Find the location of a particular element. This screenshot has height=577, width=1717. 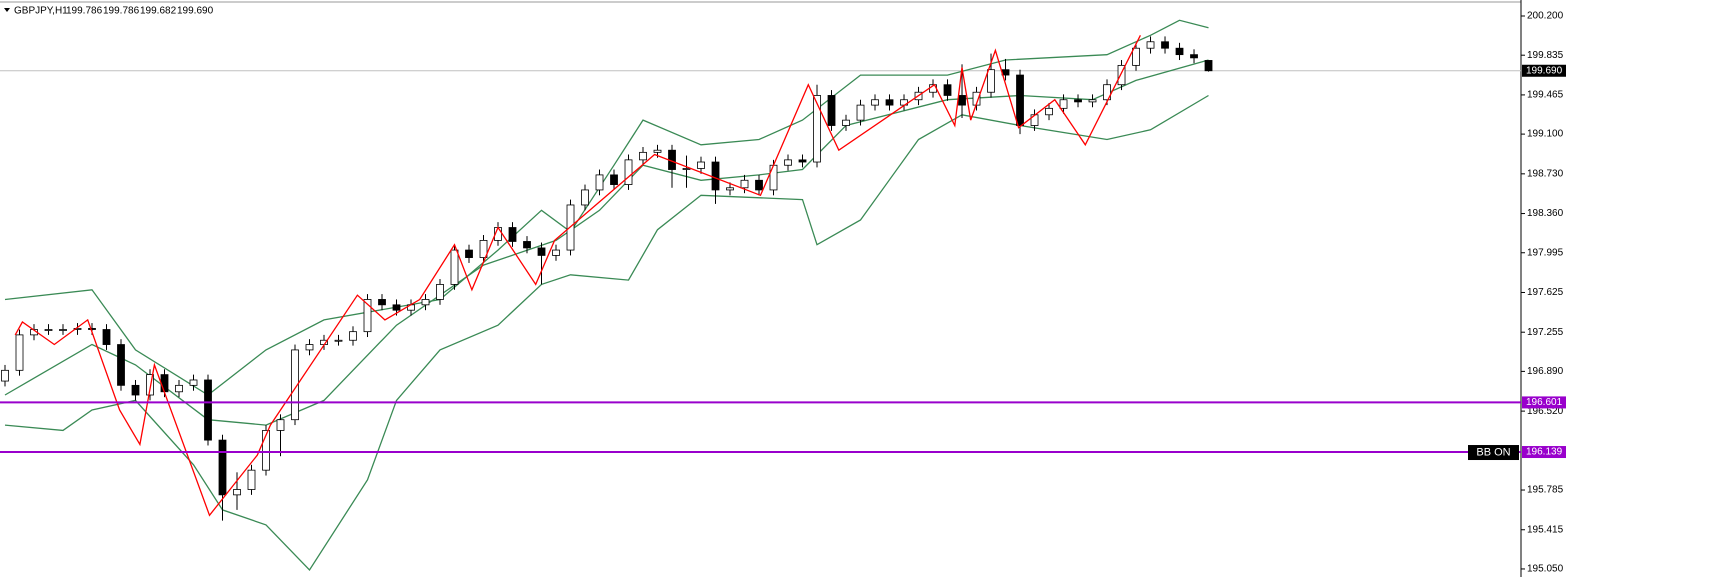

y-tick-label: 195.415 is located at coordinates (1545, 529).